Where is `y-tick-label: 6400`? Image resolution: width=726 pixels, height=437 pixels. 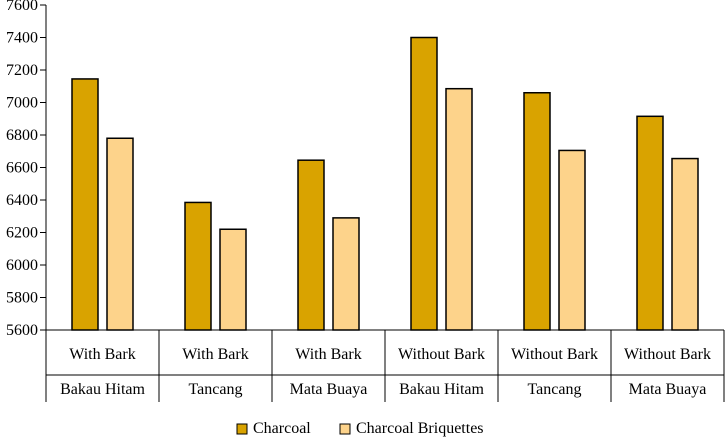 y-tick-label: 6400 is located at coordinates (22, 200).